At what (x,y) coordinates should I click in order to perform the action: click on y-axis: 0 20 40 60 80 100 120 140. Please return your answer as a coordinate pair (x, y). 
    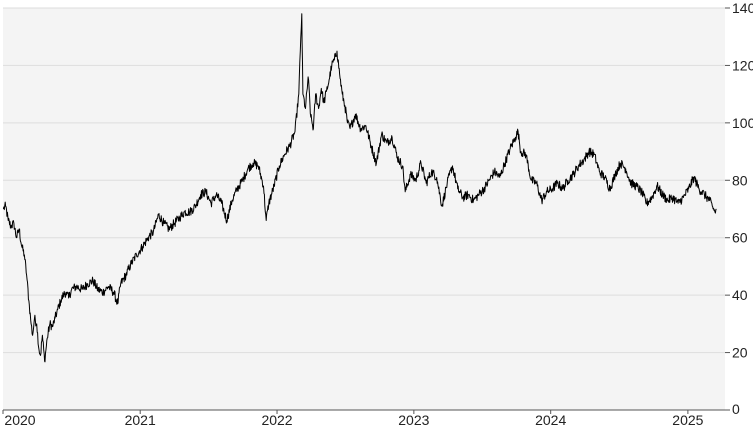
    Looking at the image, I should click on (739, 208).